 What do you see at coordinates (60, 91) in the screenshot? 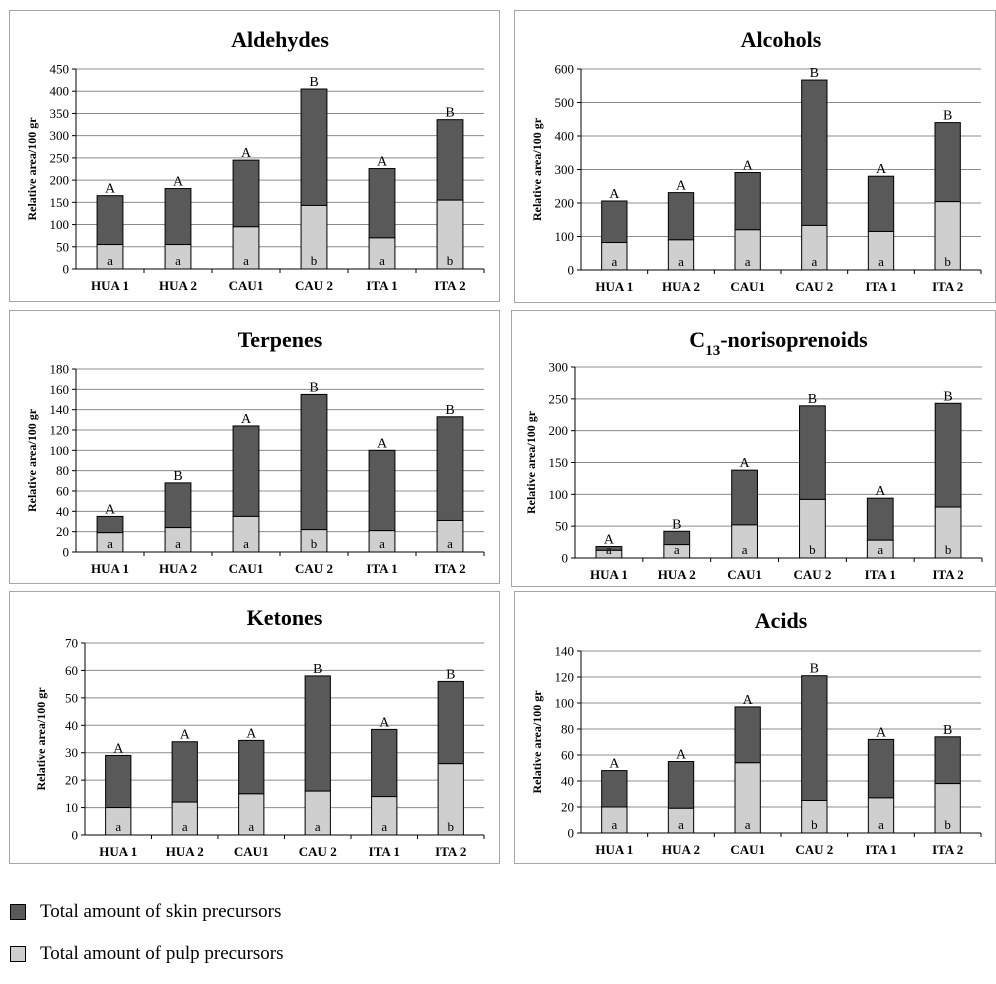
I see `y-tick-label: 400` at bounding box center [60, 91].